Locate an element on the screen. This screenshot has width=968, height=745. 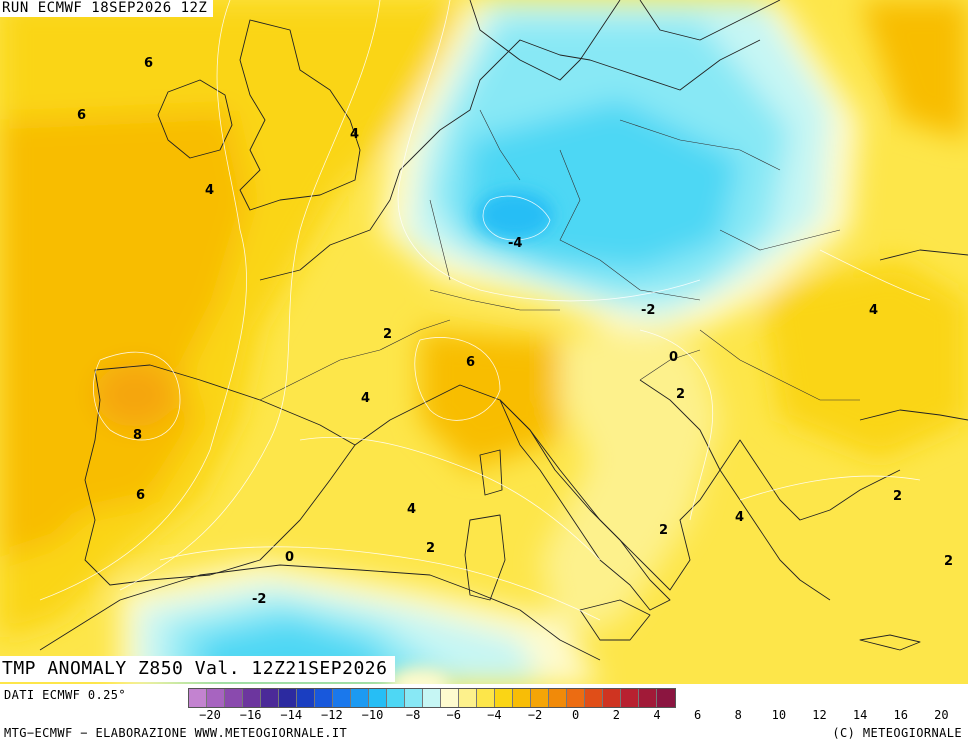
legend-tick-label: 14 is located at coordinates (860, 715).